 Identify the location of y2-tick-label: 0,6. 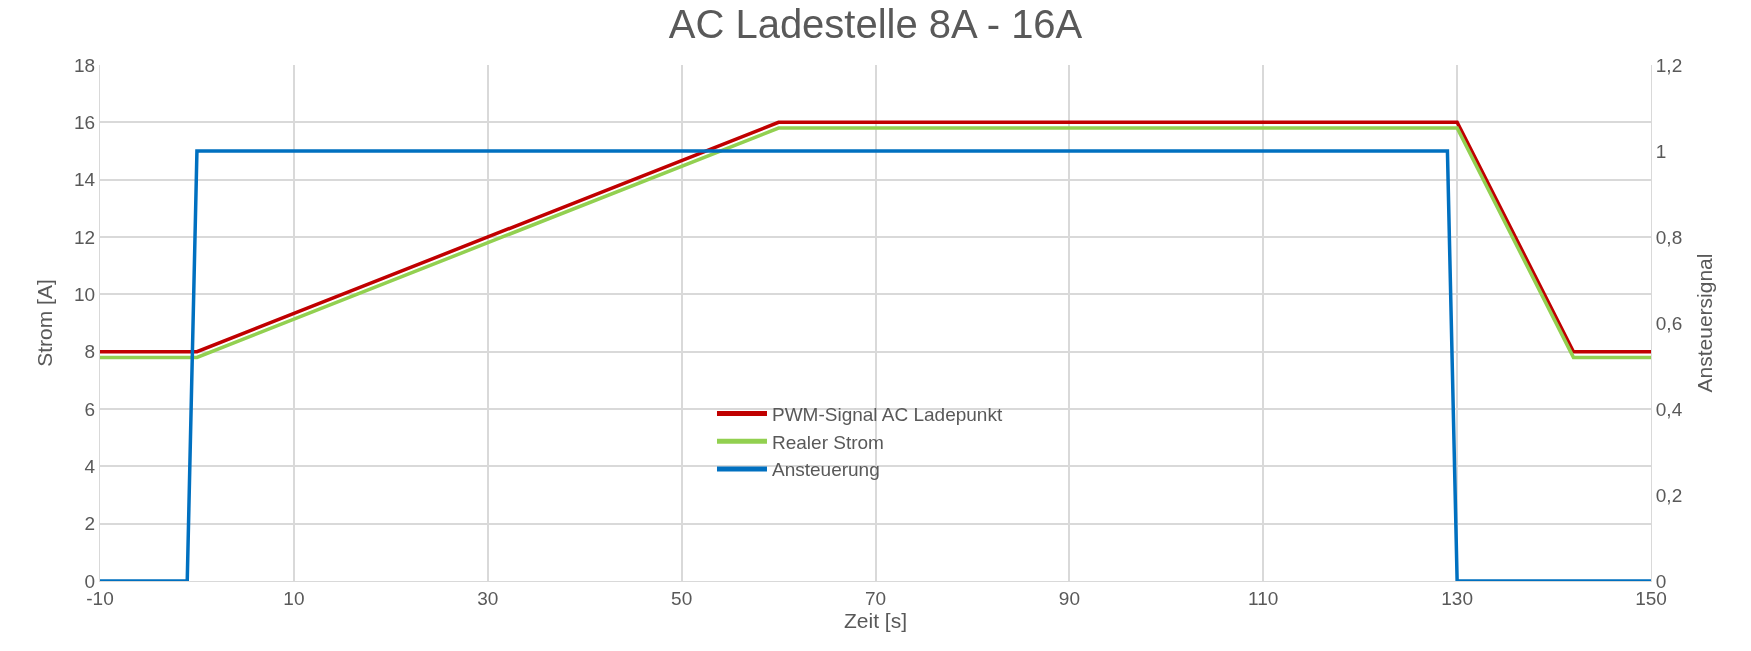
(1669, 323).